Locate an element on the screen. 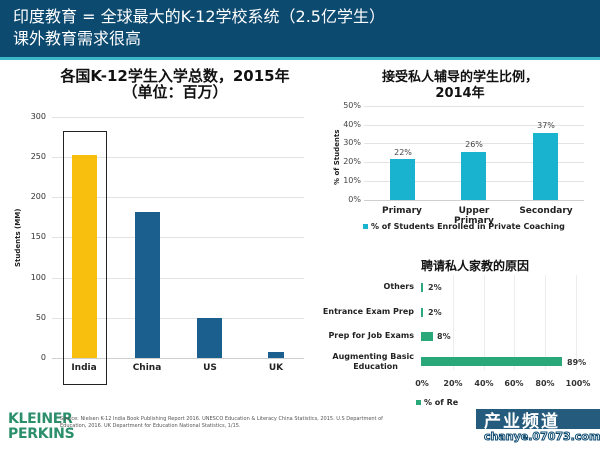 The height and width of the screenshot is (450, 600). y-tick: 10% is located at coordinates (352, 180).